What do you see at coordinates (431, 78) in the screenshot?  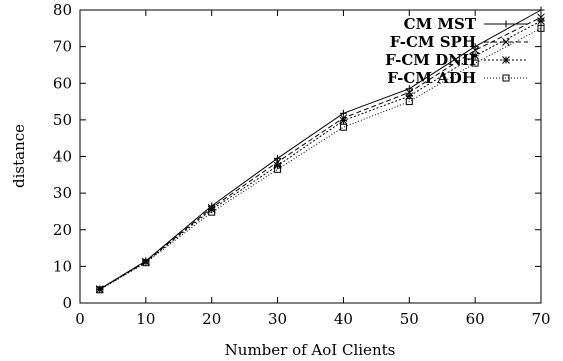 I see `legend-label: F-CM ADH` at bounding box center [431, 78].